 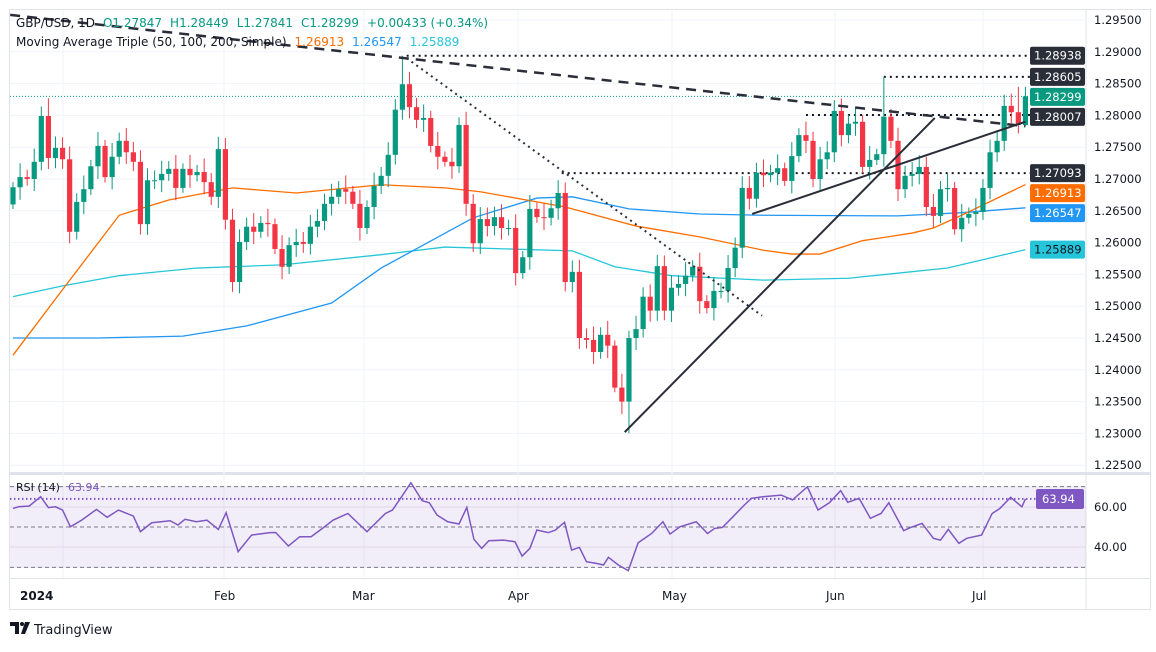 What do you see at coordinates (377, 42) in the screenshot?
I see `ma100-value: 1.26547` at bounding box center [377, 42].